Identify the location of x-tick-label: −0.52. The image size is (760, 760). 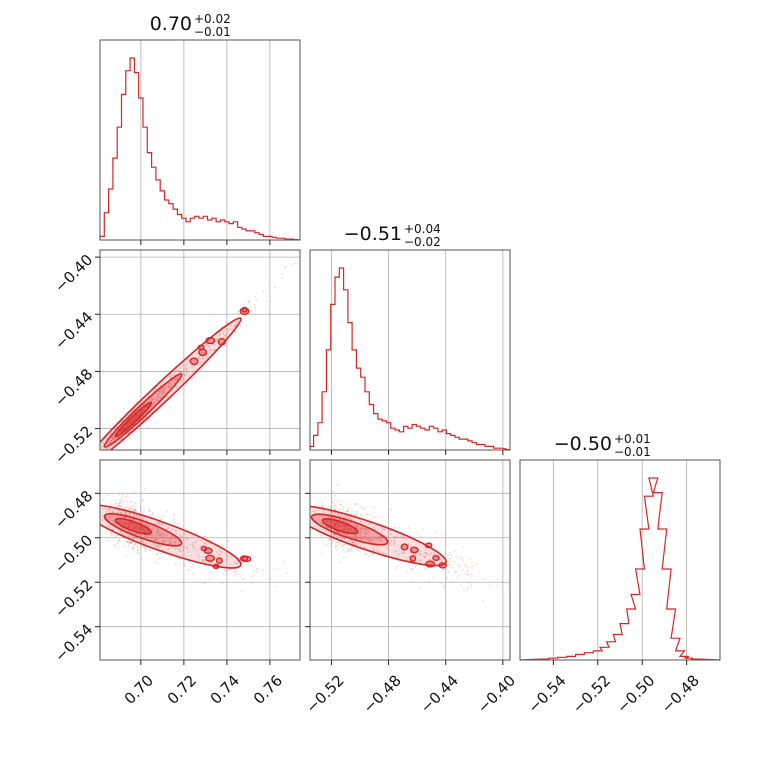
(324, 694).